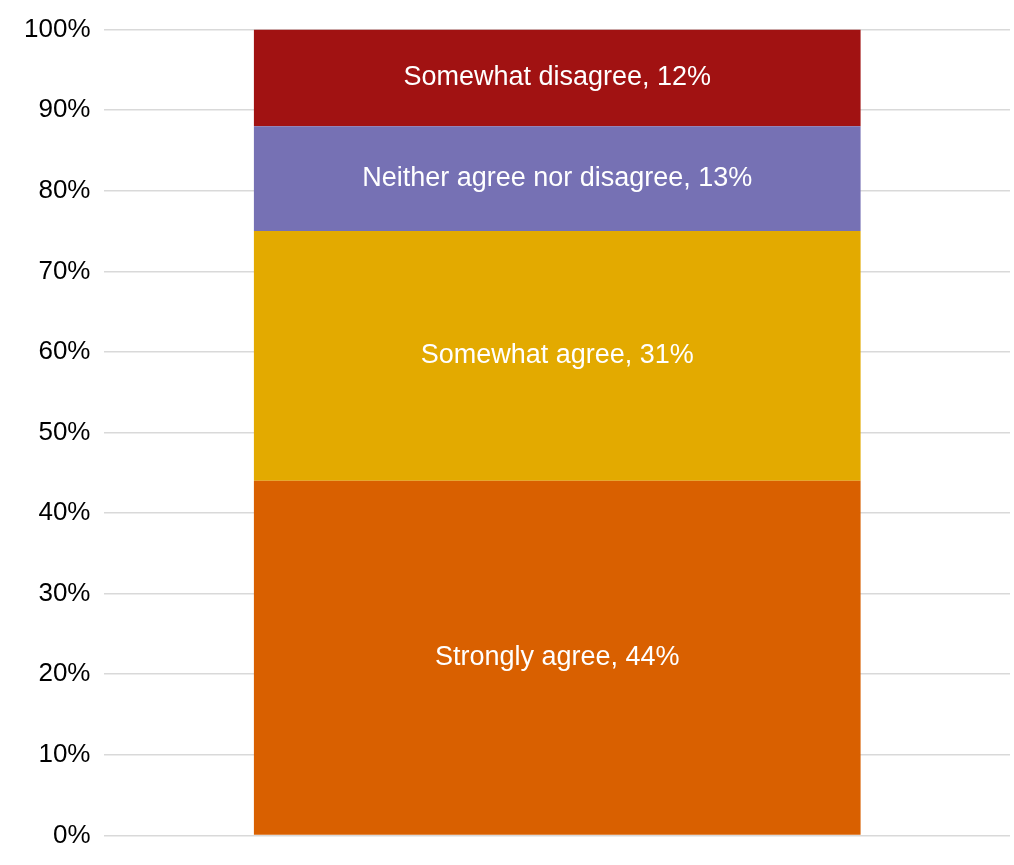 The width and height of the screenshot is (1014, 865). What do you see at coordinates (64, 350) in the screenshot?
I see `y-tick-label: 60%` at bounding box center [64, 350].